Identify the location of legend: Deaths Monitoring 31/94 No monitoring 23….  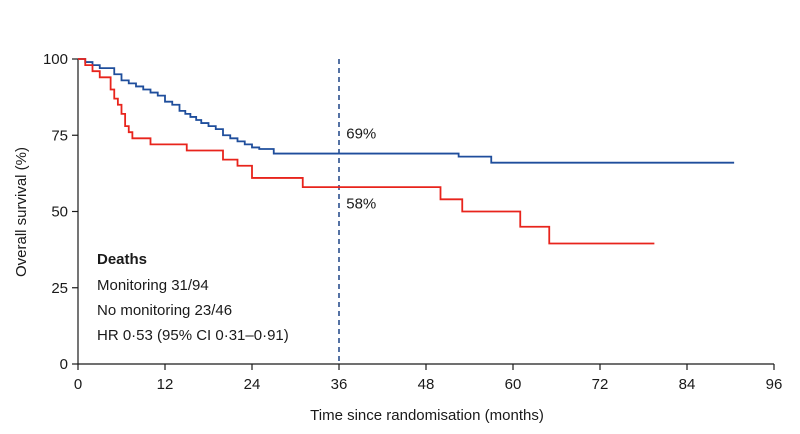
(193, 297).